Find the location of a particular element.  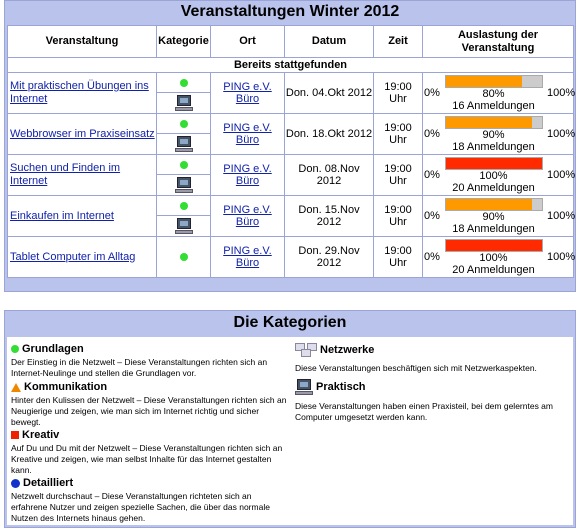

event-link: Tablet Computer im Alltag is located at coordinates (73, 256).